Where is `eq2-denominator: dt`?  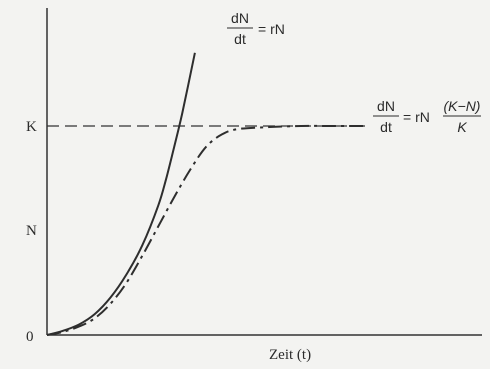 eq2-denominator: dt is located at coordinates (386, 127).